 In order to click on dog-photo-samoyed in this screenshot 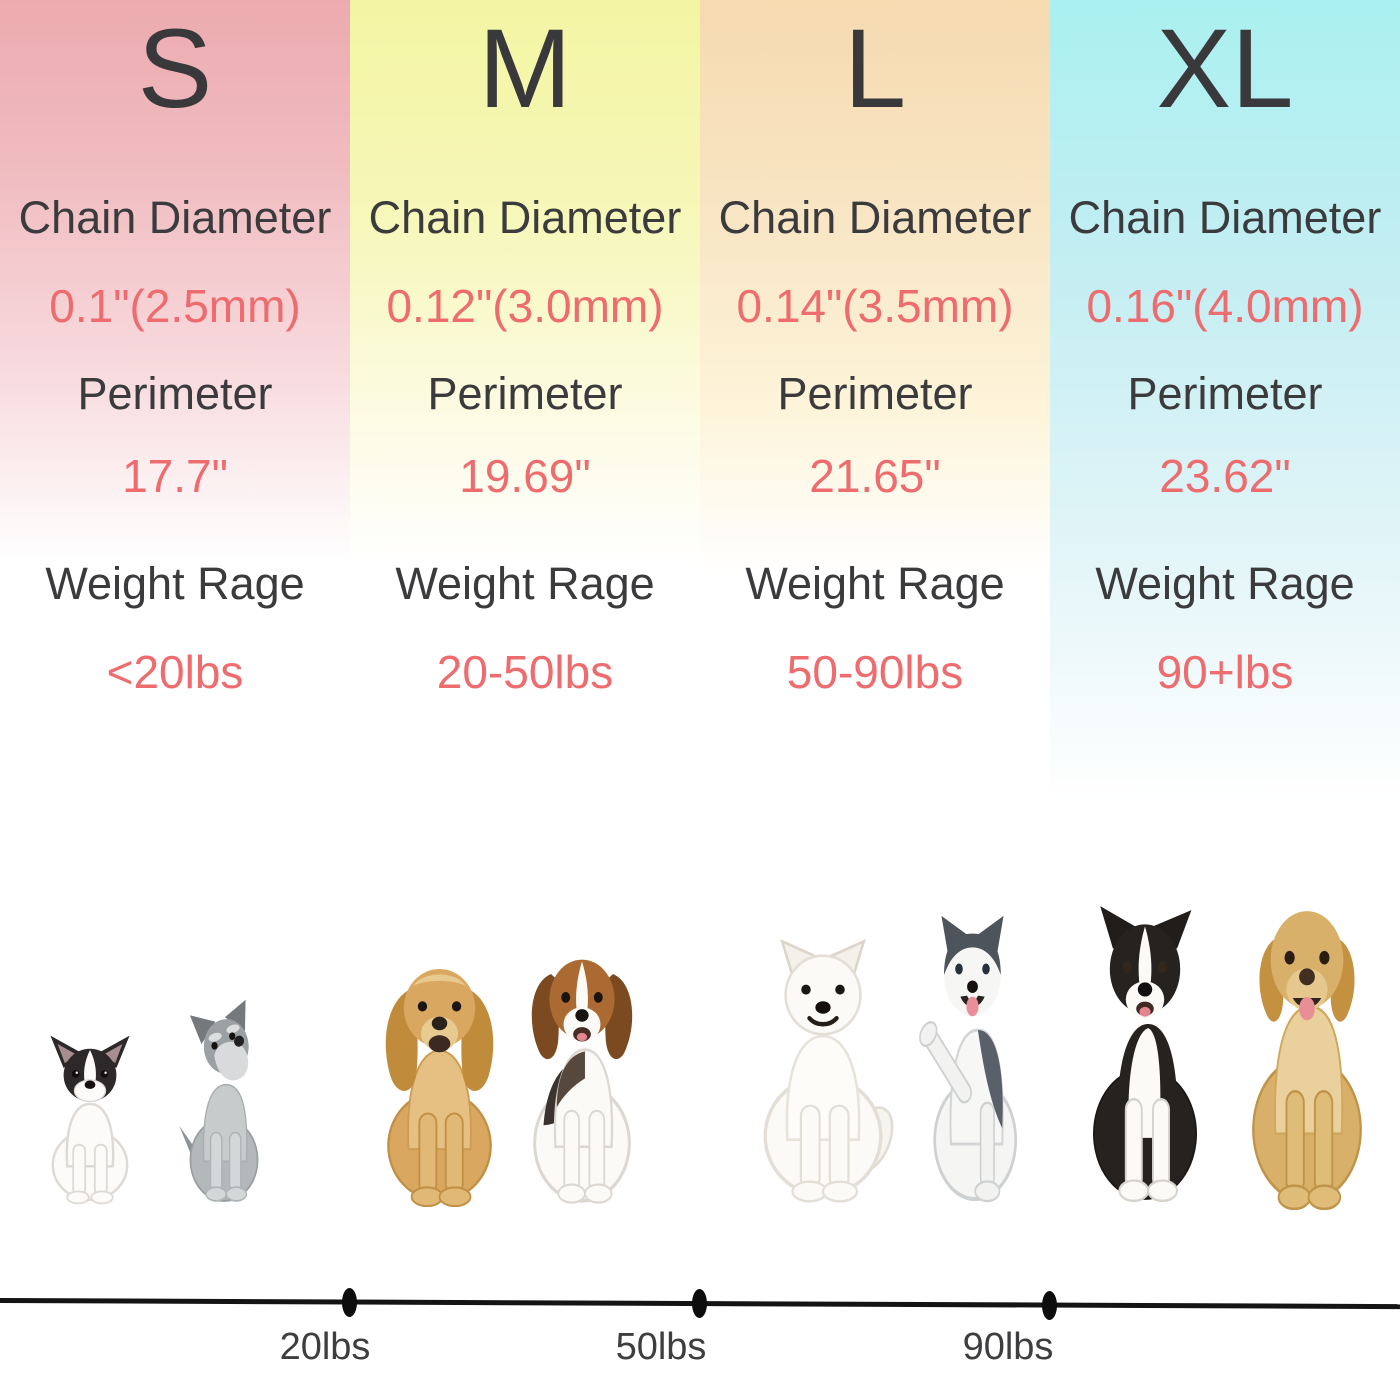, I will do `click(828, 1070)`.